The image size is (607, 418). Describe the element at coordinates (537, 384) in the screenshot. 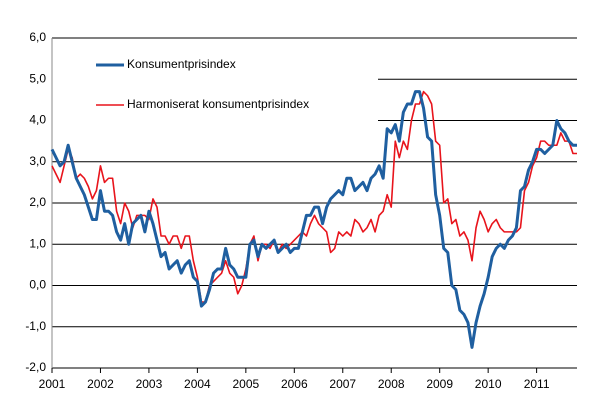

I see `x-tick-label: 2011` at that location.